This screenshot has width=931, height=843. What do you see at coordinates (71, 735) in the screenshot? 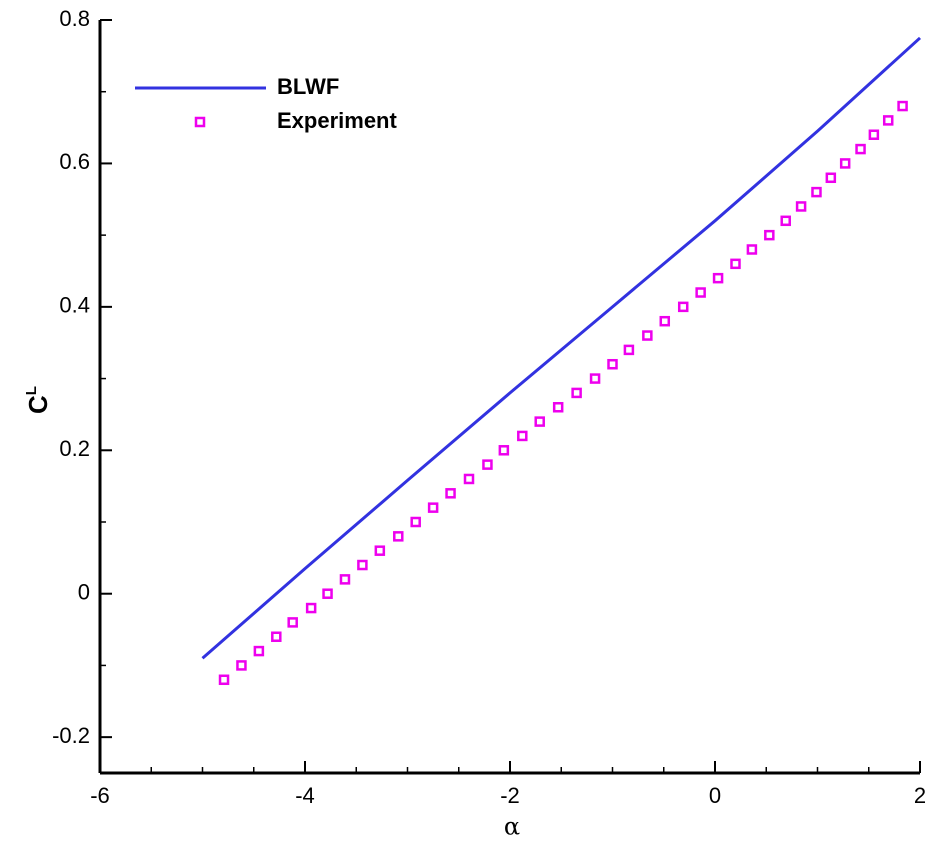
I see `y-tick-label: -0.2` at bounding box center [71, 735].